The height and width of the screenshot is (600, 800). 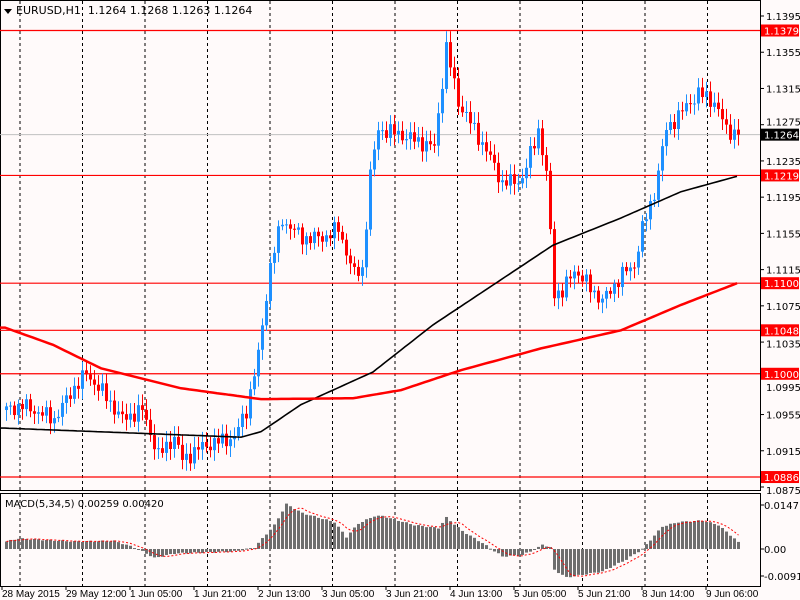 What do you see at coordinates (143, 504) in the screenshot?
I see `signal-value: 0.00420` at bounding box center [143, 504].